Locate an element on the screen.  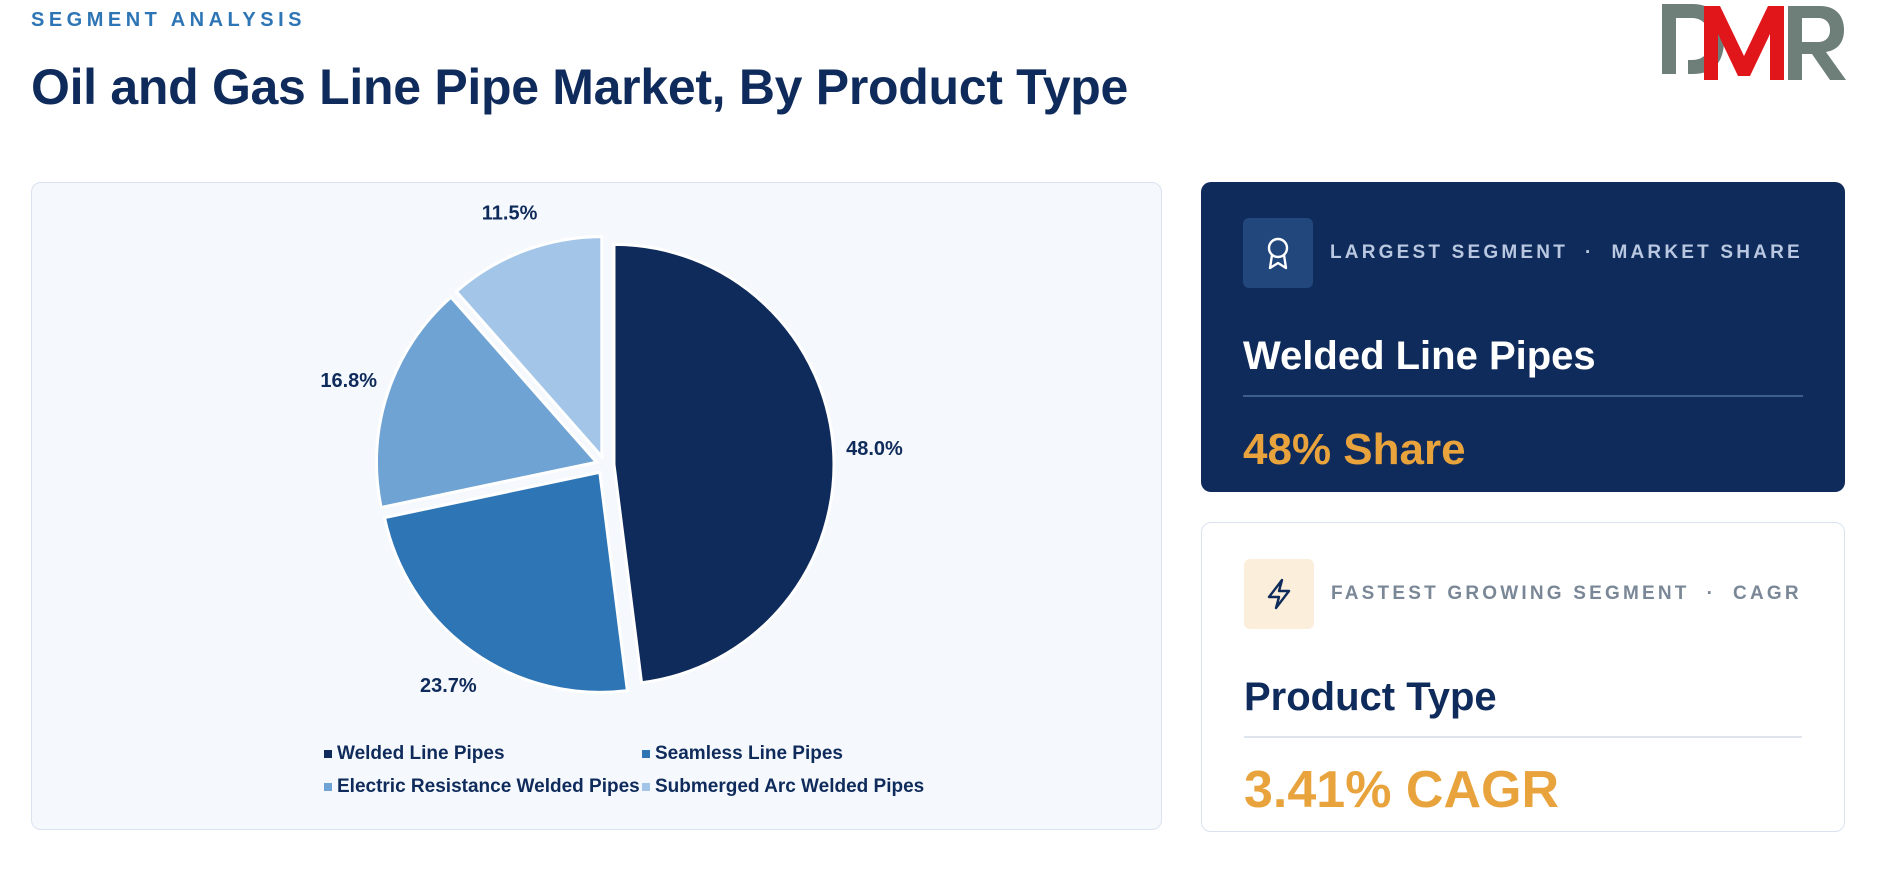
legend-item-saw: Submerged Arc Welded Pipes is located at coordinates (783, 787).